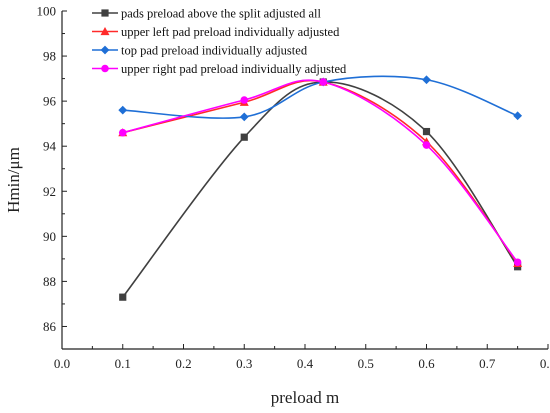 This screenshot has width=550, height=413. Describe the element at coordinates (50, 101) in the screenshot. I see `y-tick-label: 96` at that location.